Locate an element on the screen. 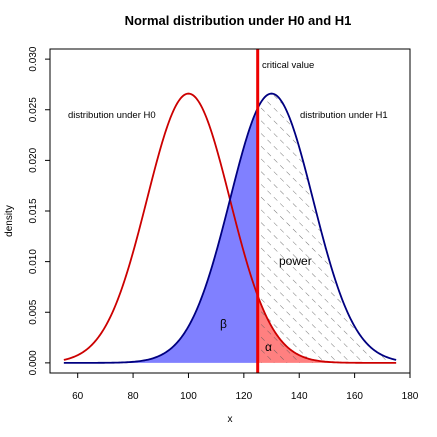  x-tick-label: 140 is located at coordinates (299, 396).